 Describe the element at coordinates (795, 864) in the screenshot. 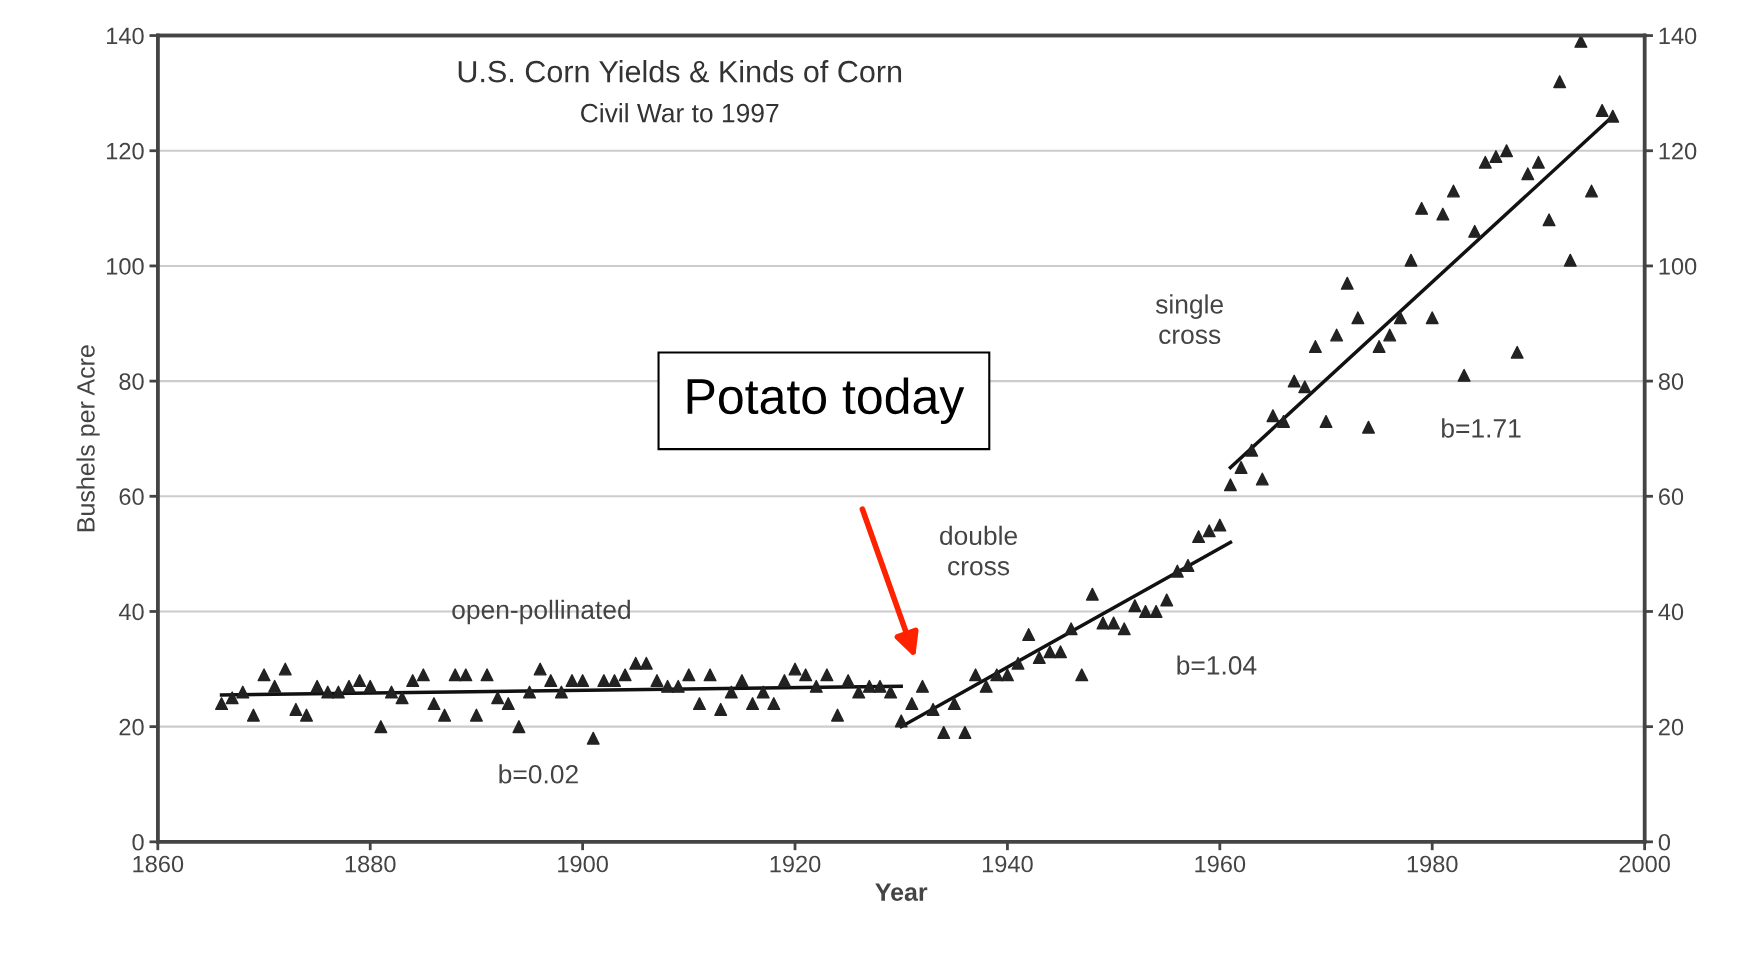

I see `x-tick-label: 1920` at that location.